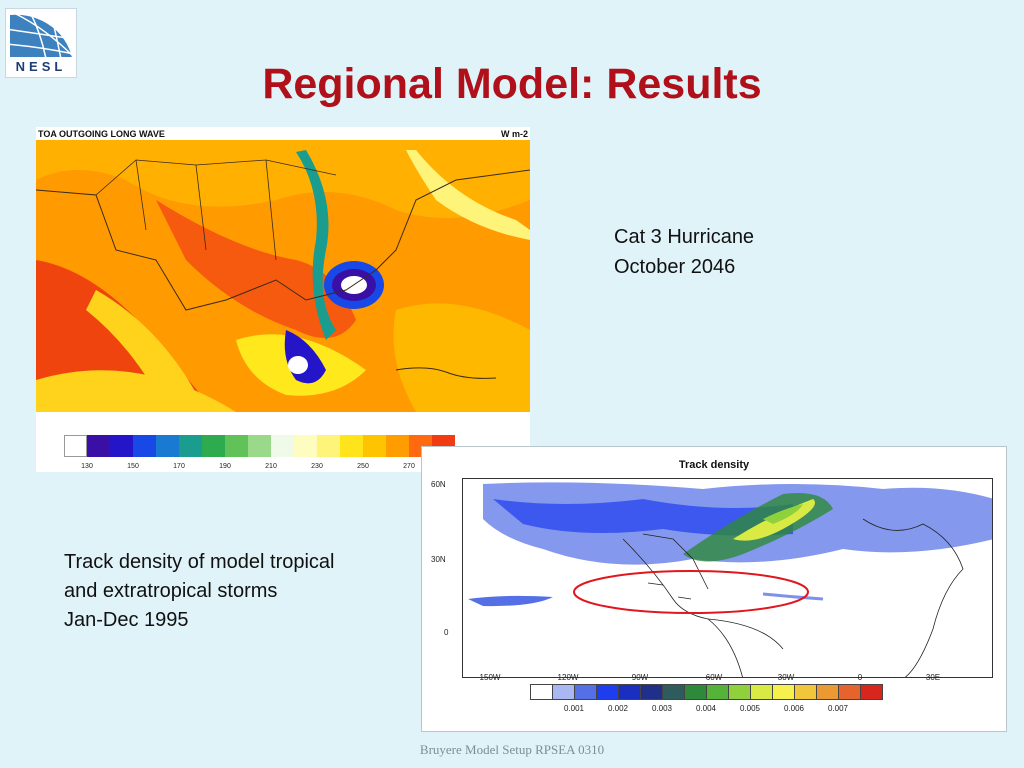 The height and width of the screenshot is (768, 1024). Describe the element at coordinates (574, 708) in the screenshot. I see `colorbar-tick-label: 0.001` at that location.